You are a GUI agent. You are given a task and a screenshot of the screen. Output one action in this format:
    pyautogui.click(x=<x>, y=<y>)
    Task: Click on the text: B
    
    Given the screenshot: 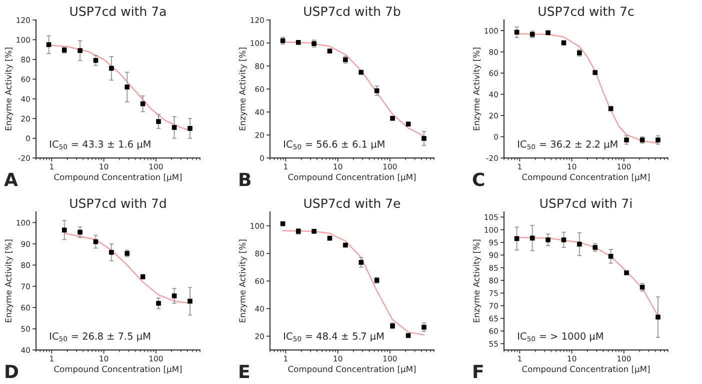 What is the action you would take?
    pyautogui.click(x=245, y=179)
    